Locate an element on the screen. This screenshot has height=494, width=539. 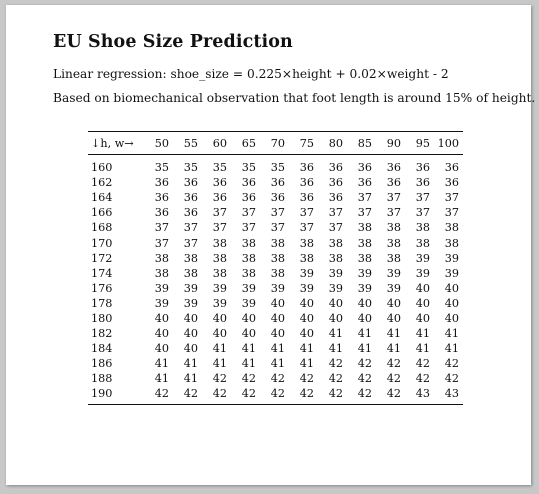
table-row: 176 39 39 39 39 39 39 39 39 39 40 40 is located at coordinates (275, 288).